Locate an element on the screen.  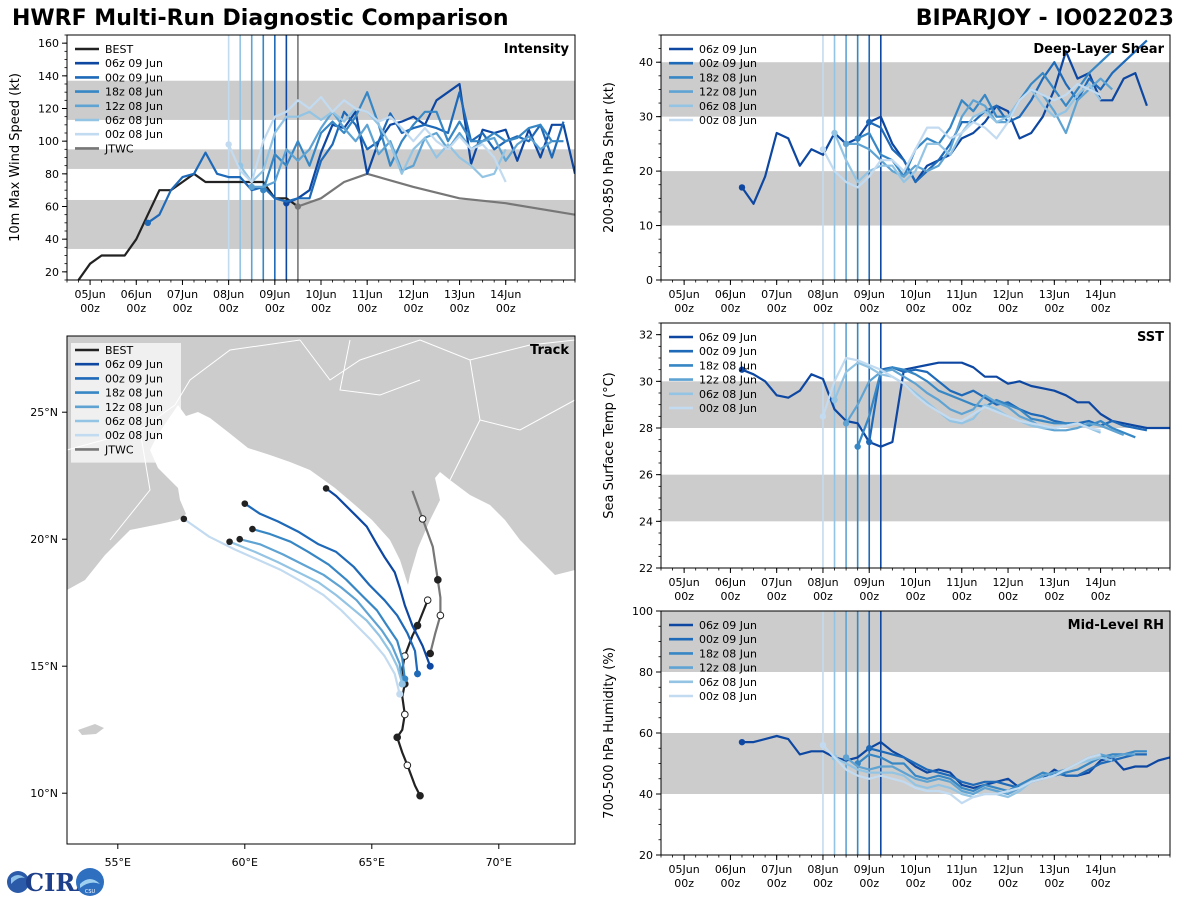
shear-x-tick-label: 12Jun is located at coordinates (1007, 294).